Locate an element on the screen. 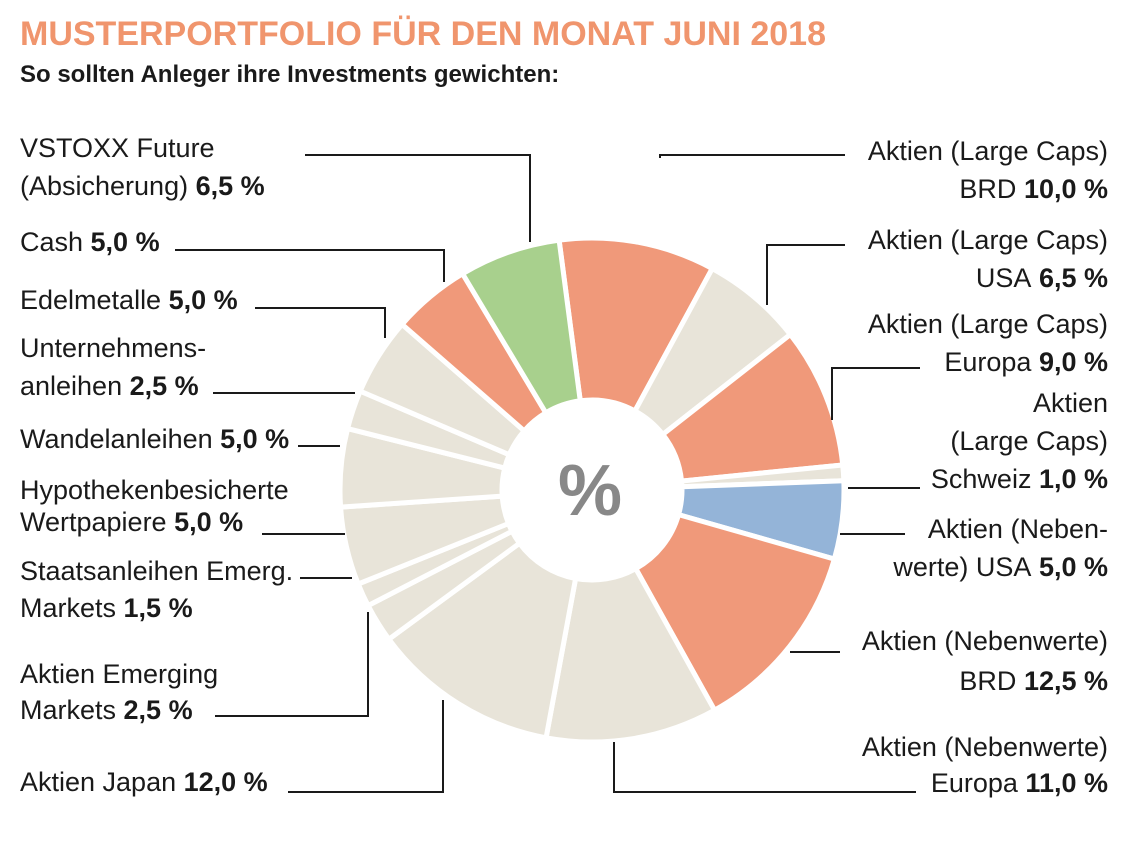 The image size is (1136, 852). label-text-aktien-large-europa: Aktien (Large Caps) is located at coordinates (988, 324).